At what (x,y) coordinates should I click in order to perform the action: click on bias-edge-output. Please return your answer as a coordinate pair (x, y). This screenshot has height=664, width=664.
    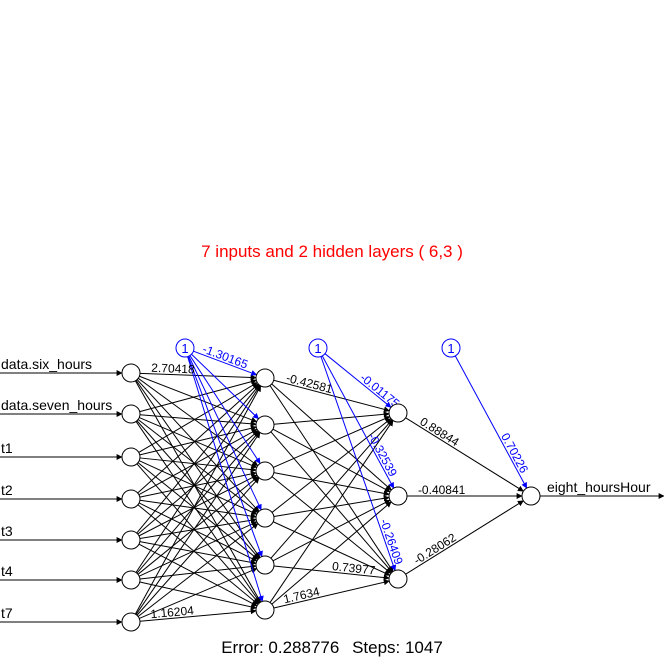
    Looking at the image, I should click on (491, 422).